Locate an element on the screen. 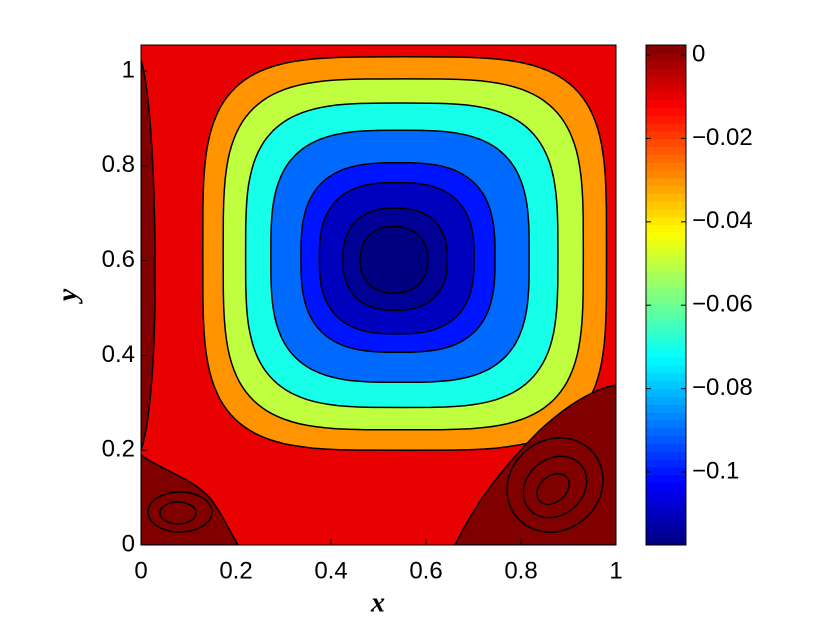  y-tick-label: 0.4 is located at coordinates (118, 354).